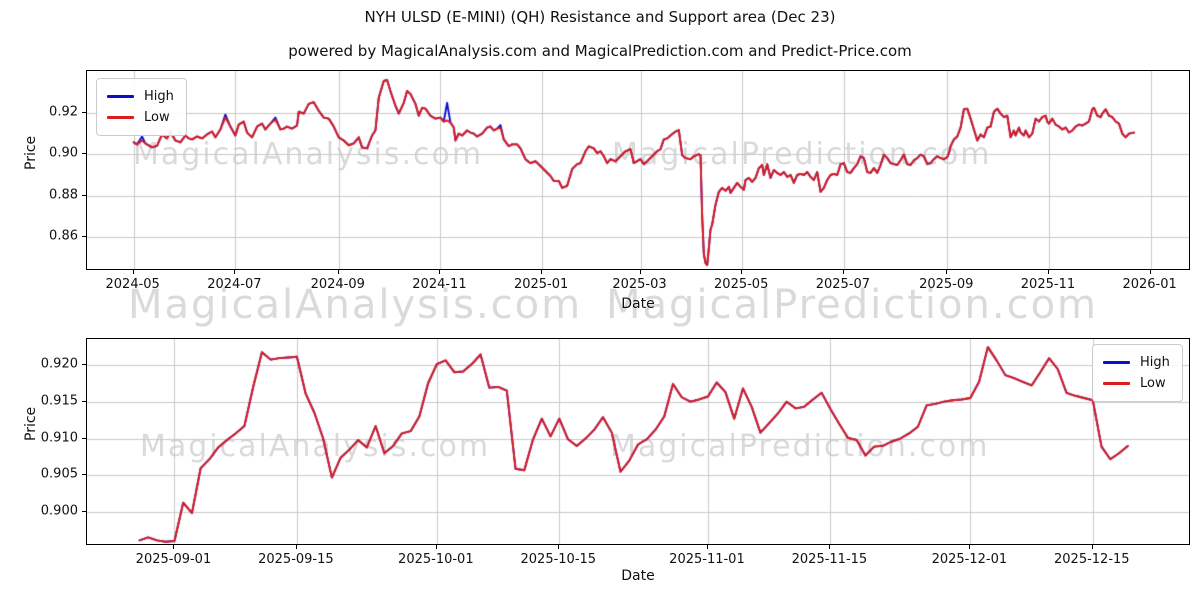 This screenshot has height=600, width=1200. Describe the element at coordinates (969, 559) in the screenshot. I see `x-tick-label: 2025-12-01` at that location.